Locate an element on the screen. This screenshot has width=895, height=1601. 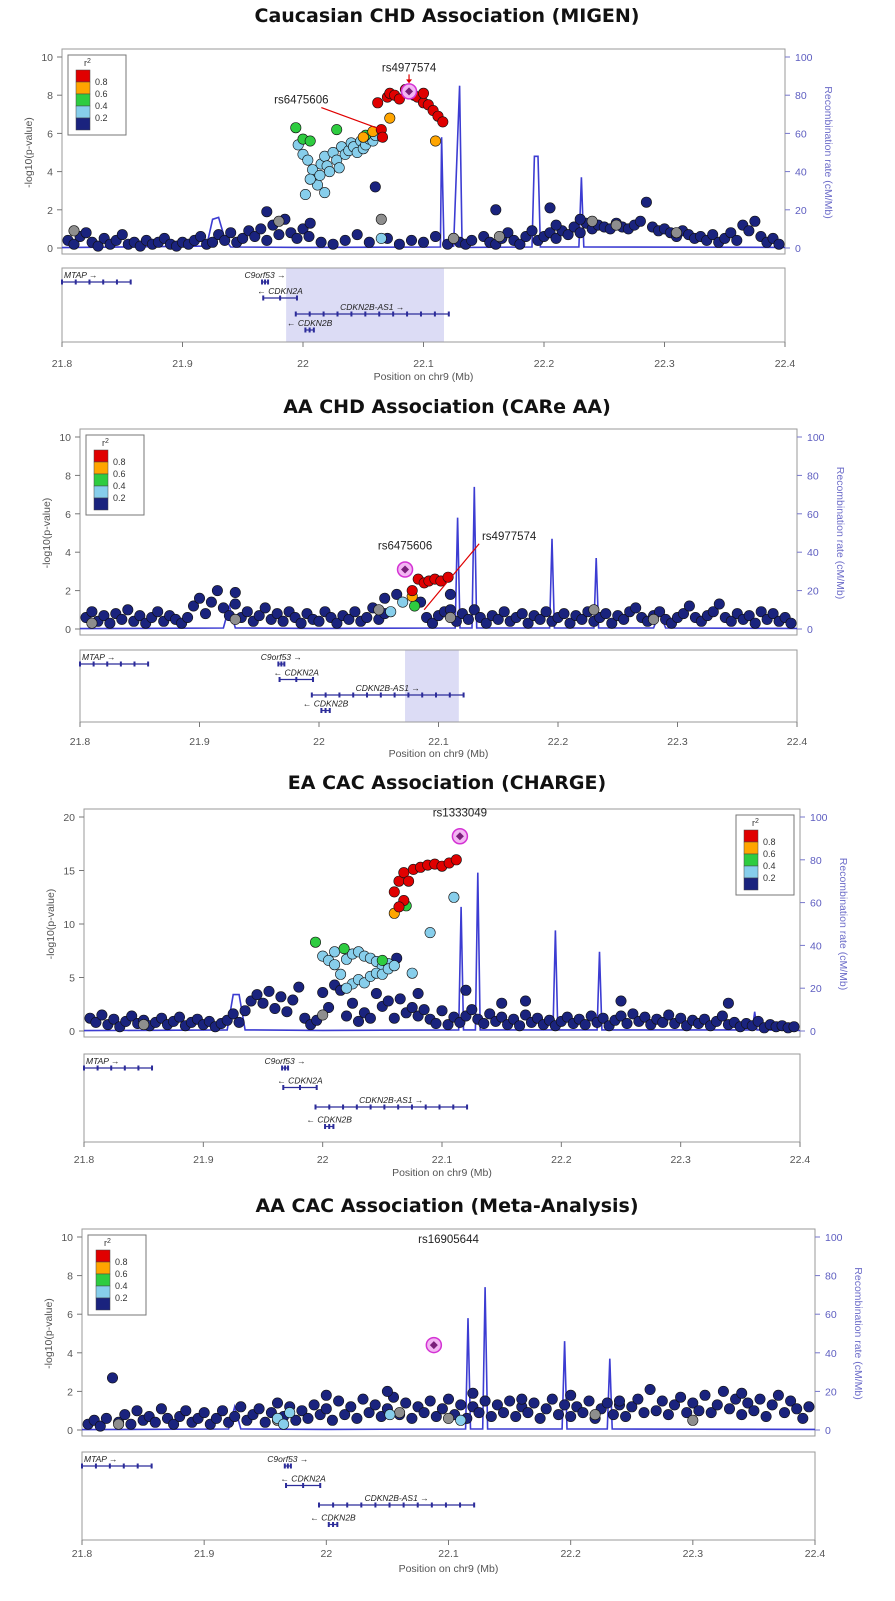
y-tick-label: 4 is located at coordinates (68, 553).